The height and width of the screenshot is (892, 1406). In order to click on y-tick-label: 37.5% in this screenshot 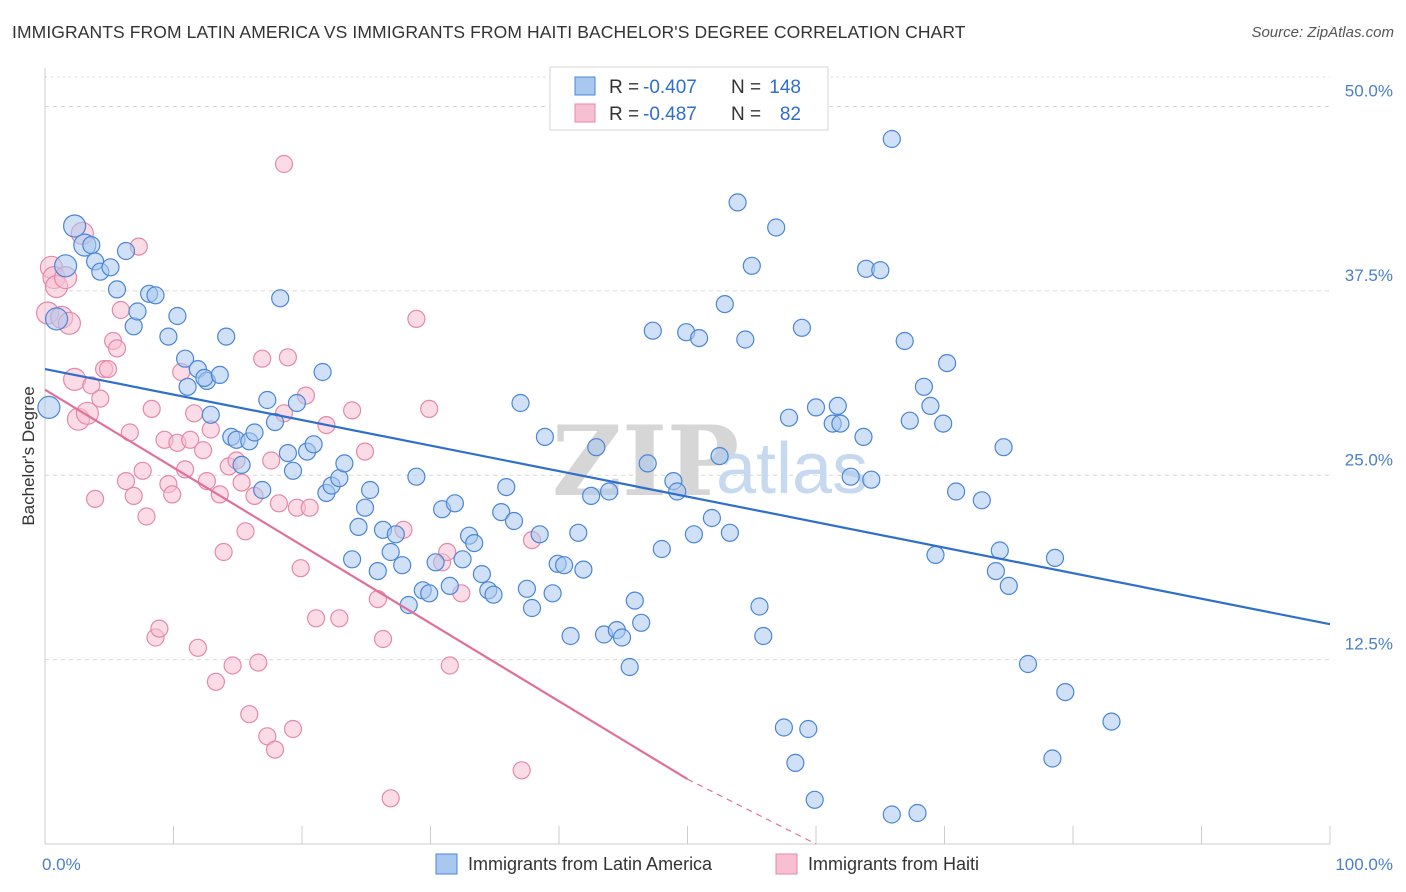, I will do `click(1369, 275)`.